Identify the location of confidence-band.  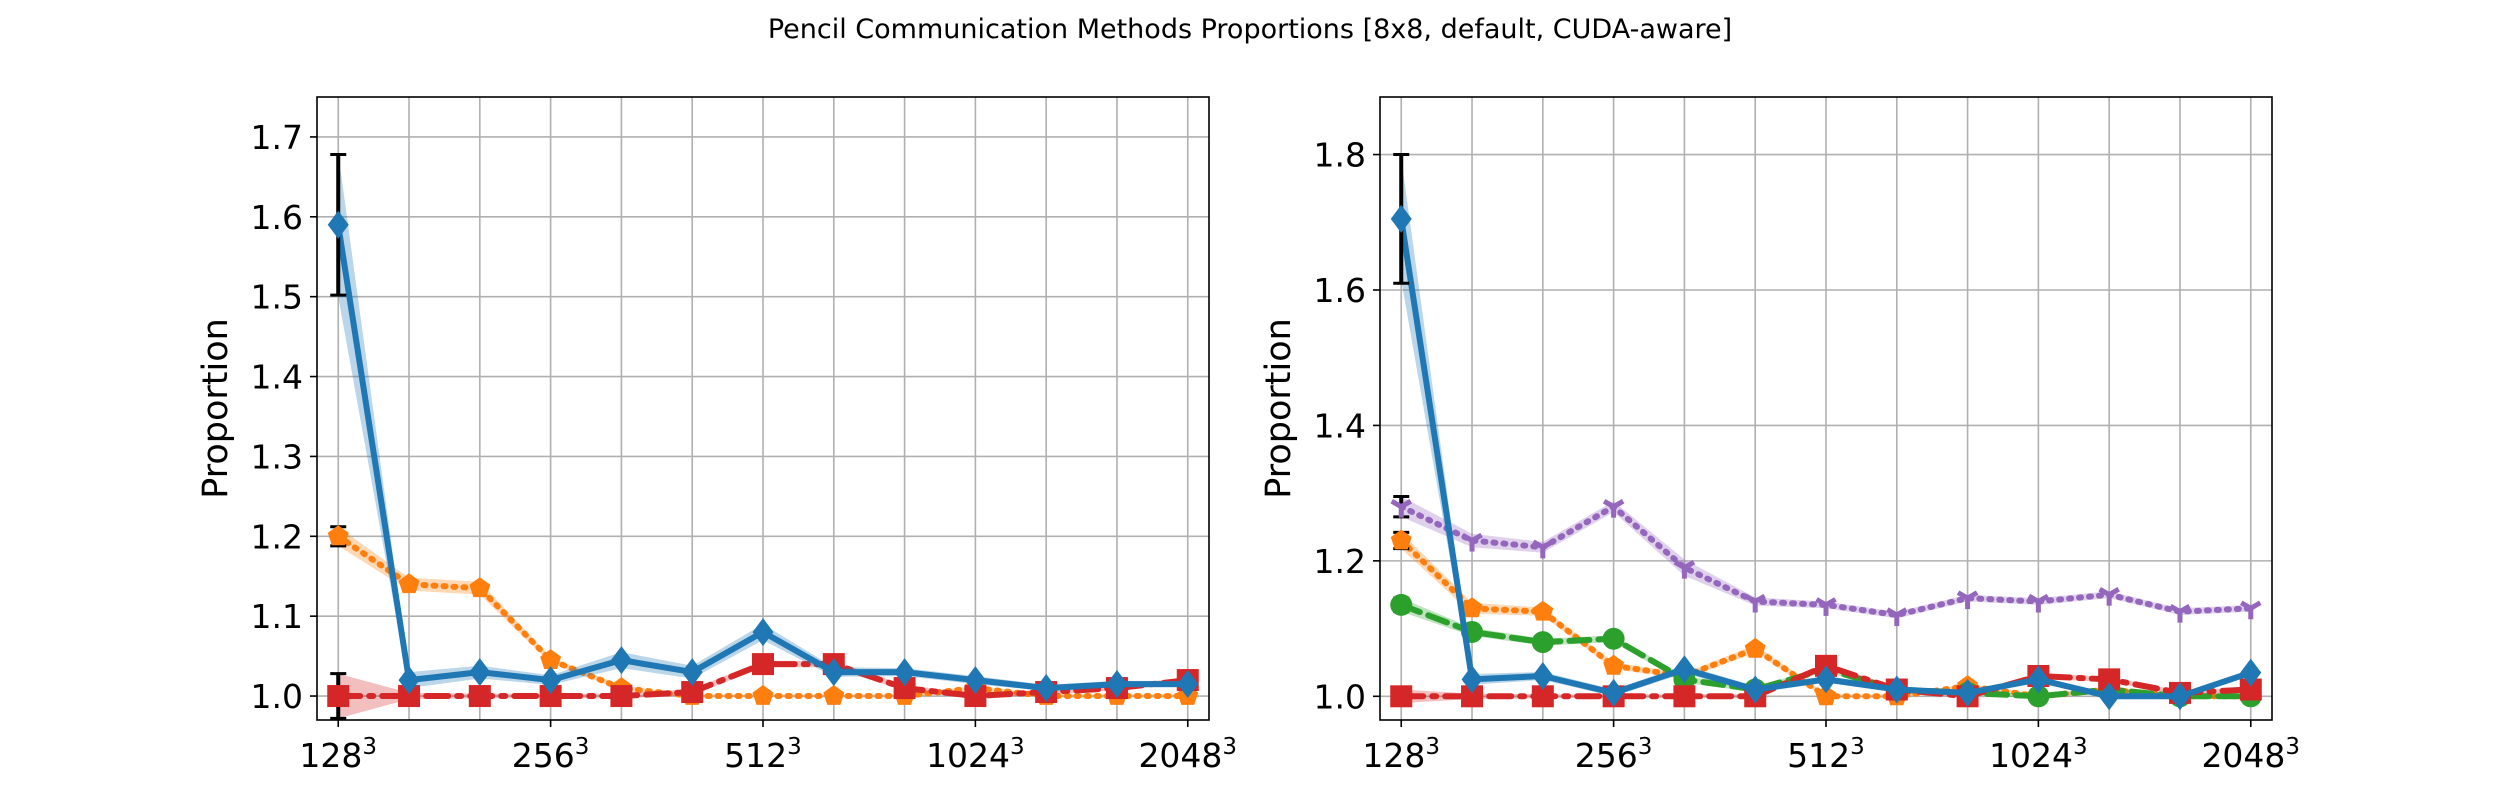
(763, 612).